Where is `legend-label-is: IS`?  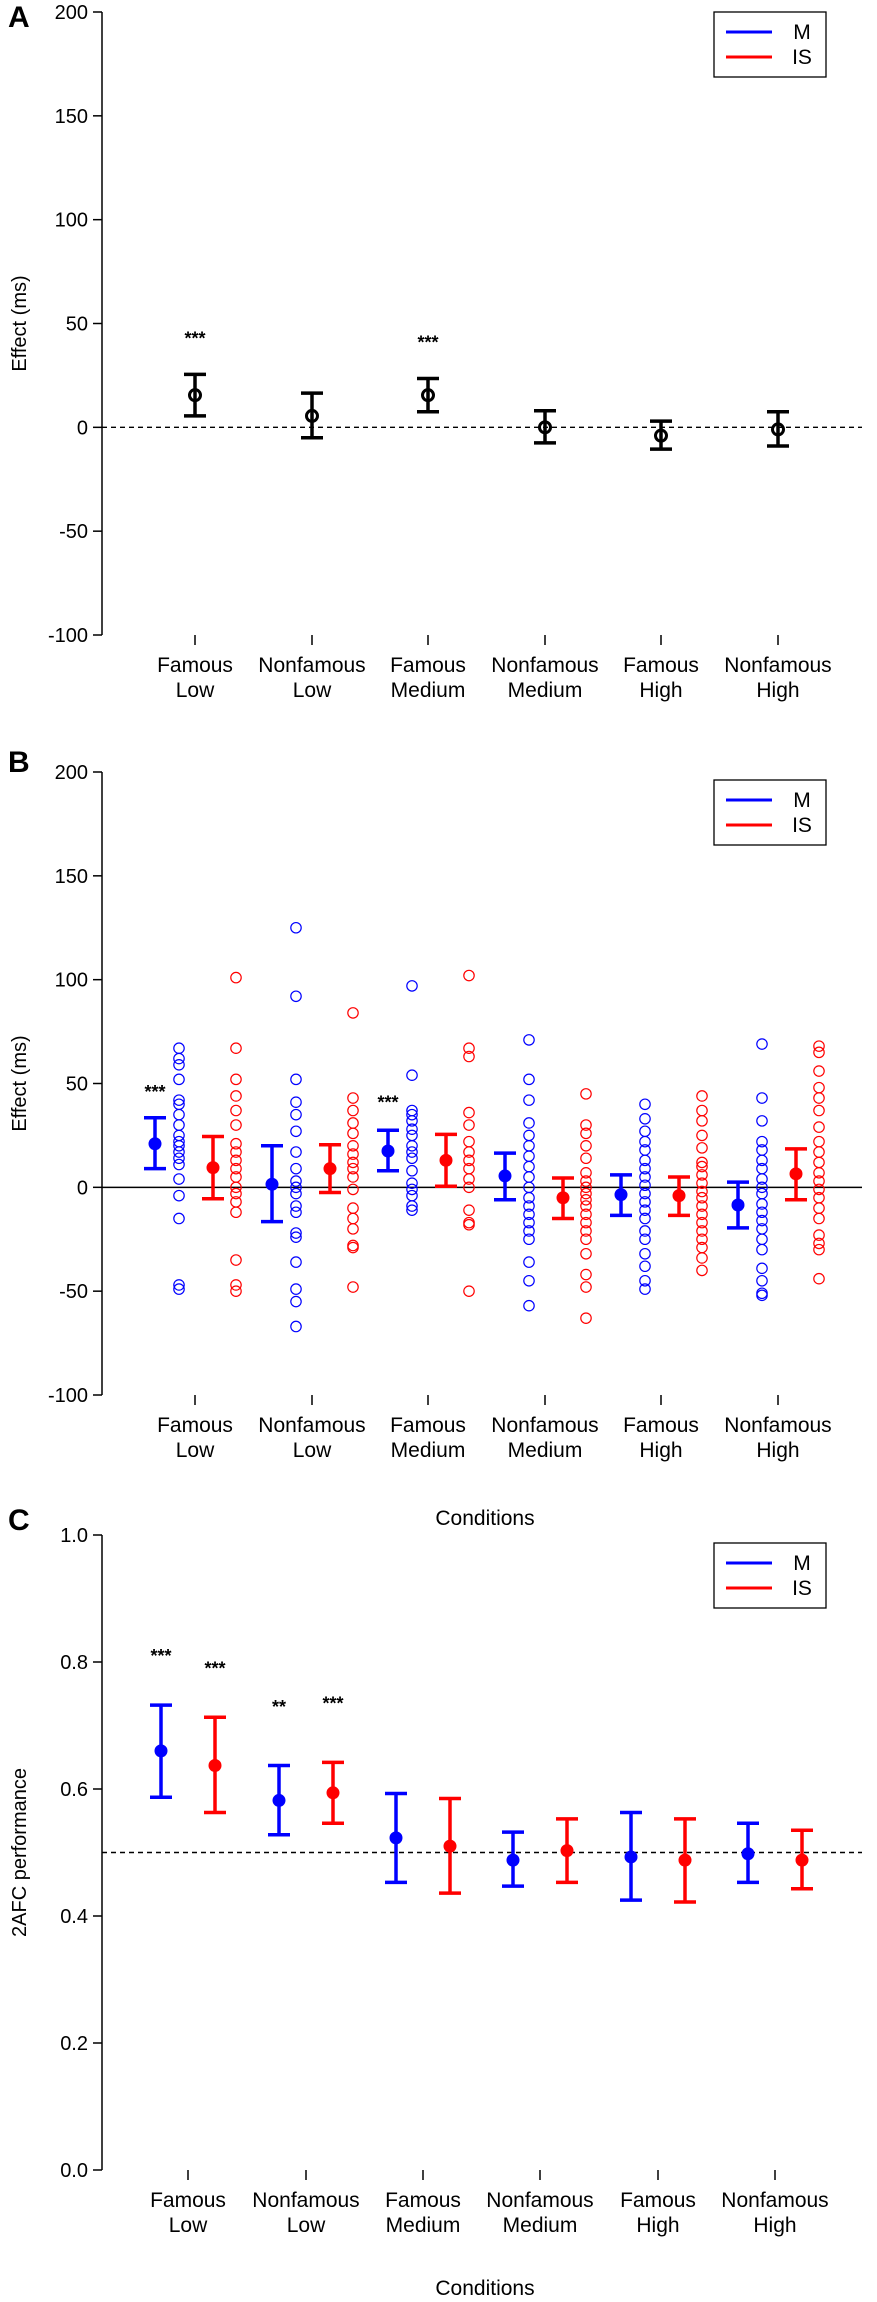 legend-label-is: IS is located at coordinates (802, 1588).